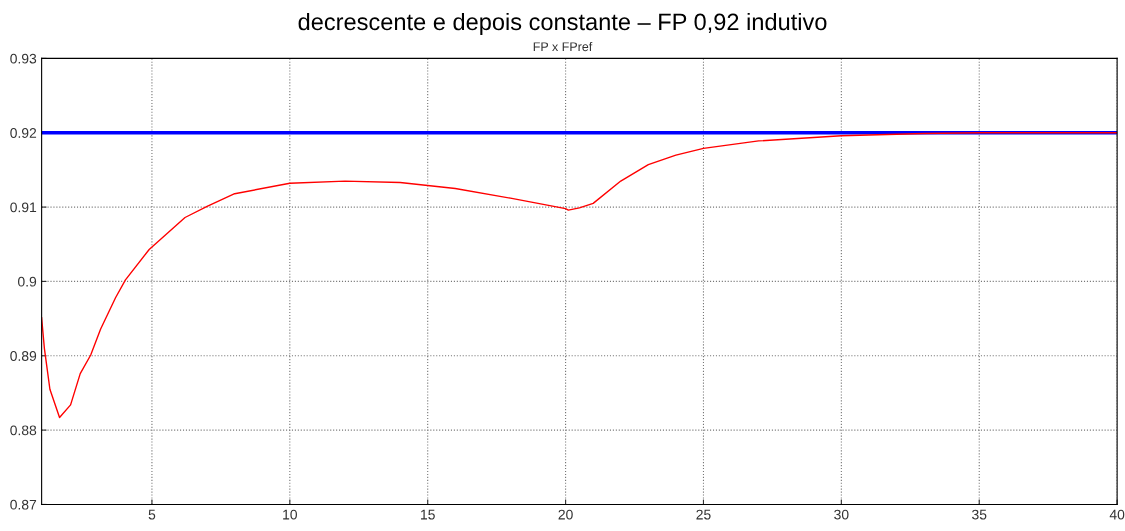  Describe the element at coordinates (562, 23) in the screenshot. I see `chart-title: decrescente e depois constante – FP 0,92 indutivo` at that location.